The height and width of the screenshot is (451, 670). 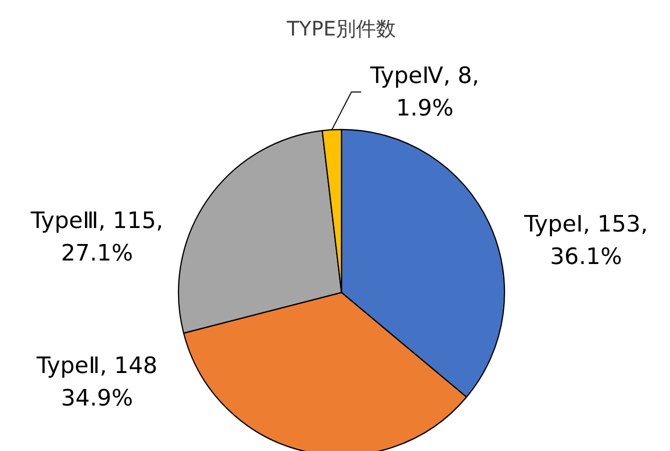 I want to click on slice-label: TypeⅠ, 153, 36.1%, so click(x=585, y=240).